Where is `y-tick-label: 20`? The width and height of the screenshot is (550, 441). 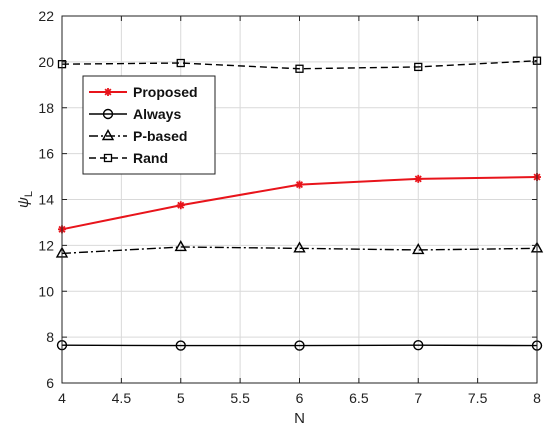 y-tick-label: 20 is located at coordinates (46, 62).